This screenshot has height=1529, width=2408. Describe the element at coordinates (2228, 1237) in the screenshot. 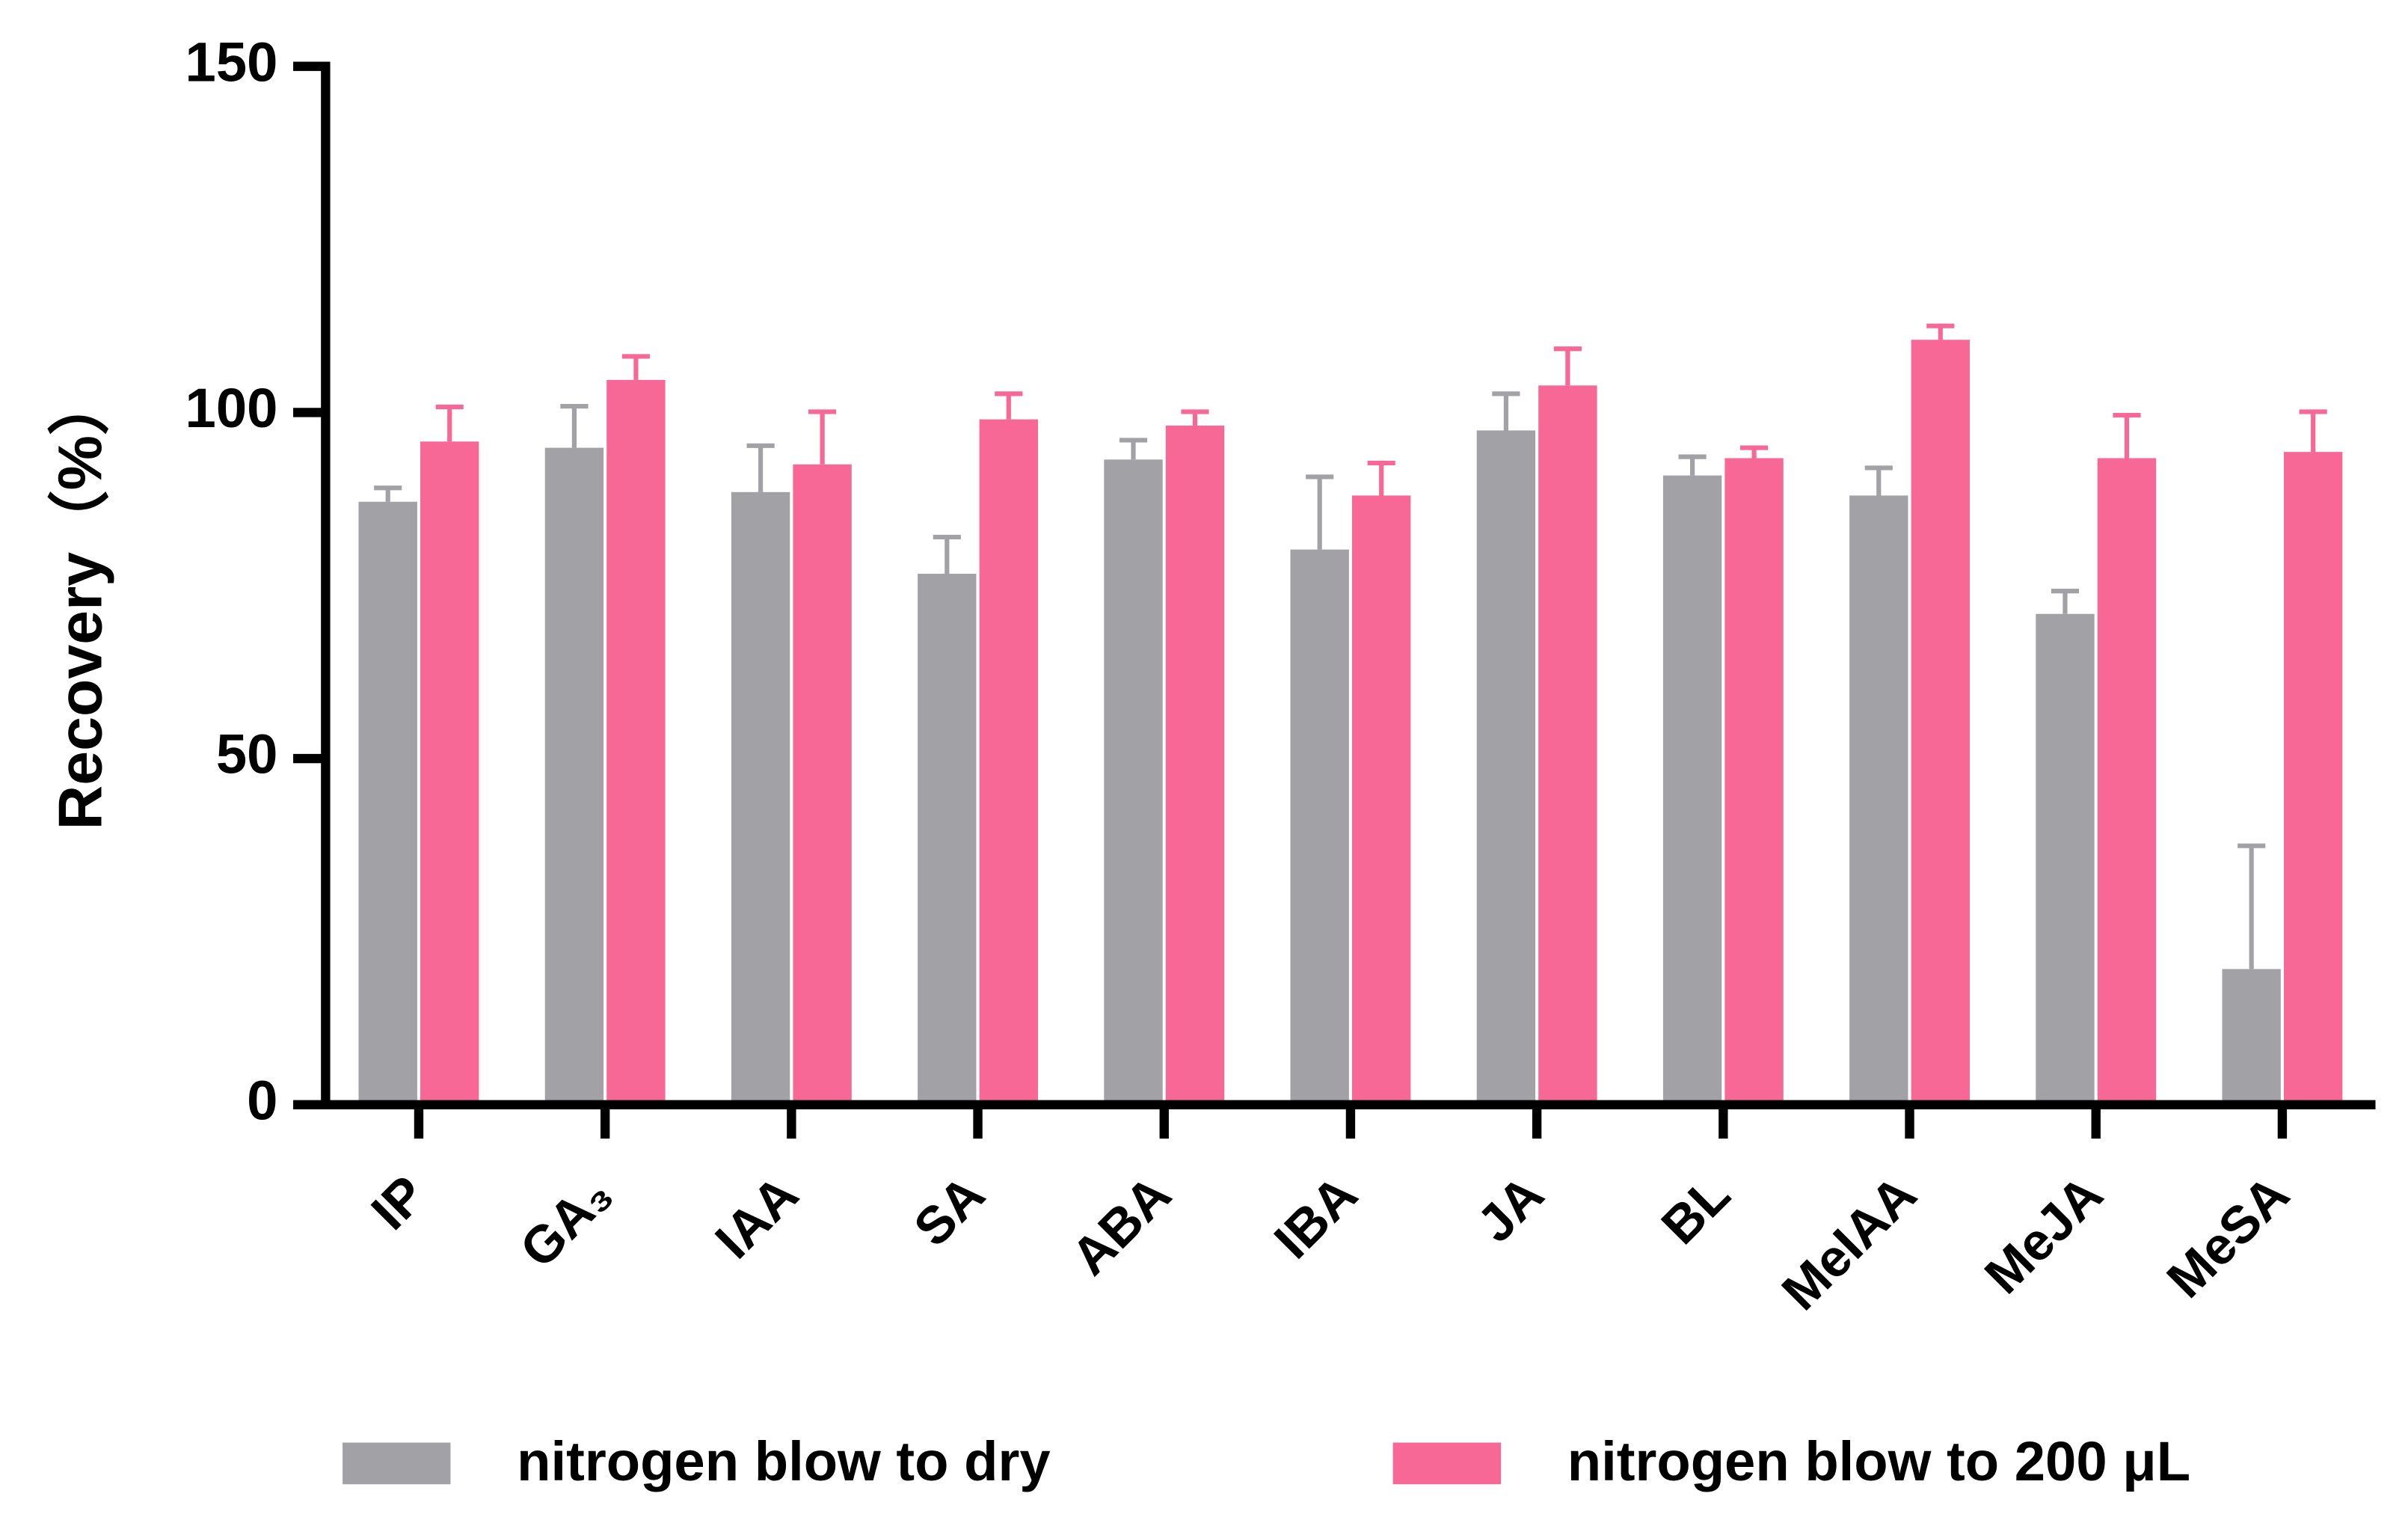

I see `x-tick-label: MeSA` at that location.